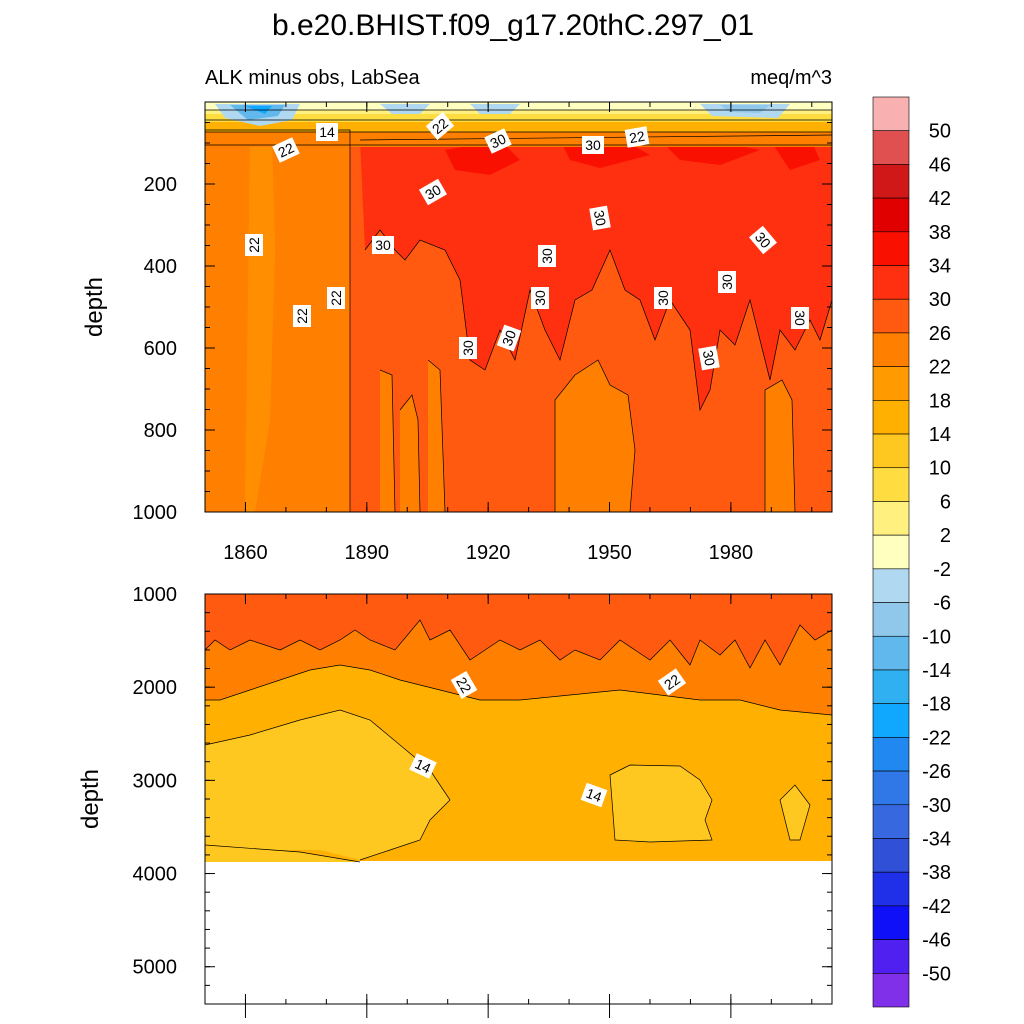  What do you see at coordinates (94, 307) in the screenshot?
I see `top-y-axis-label: depth` at bounding box center [94, 307].